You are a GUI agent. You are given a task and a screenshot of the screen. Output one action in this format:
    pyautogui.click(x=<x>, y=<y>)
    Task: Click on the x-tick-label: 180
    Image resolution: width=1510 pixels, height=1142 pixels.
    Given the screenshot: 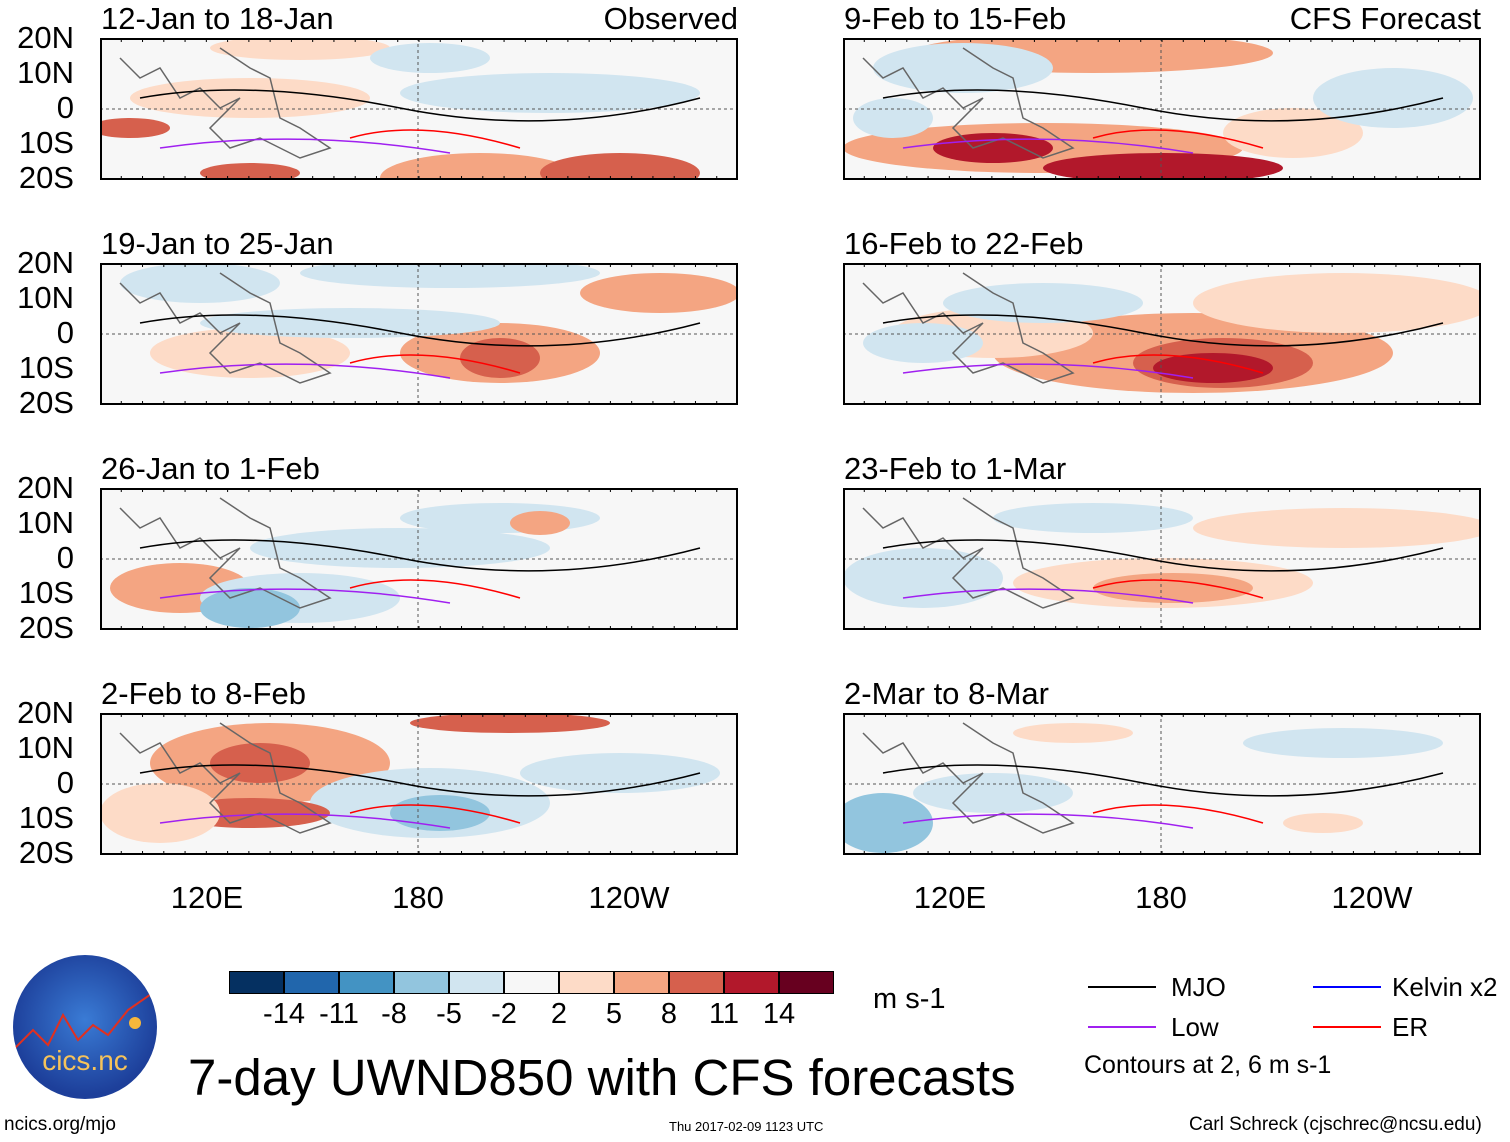 What is the action you would take?
    pyautogui.click(x=1161, y=897)
    